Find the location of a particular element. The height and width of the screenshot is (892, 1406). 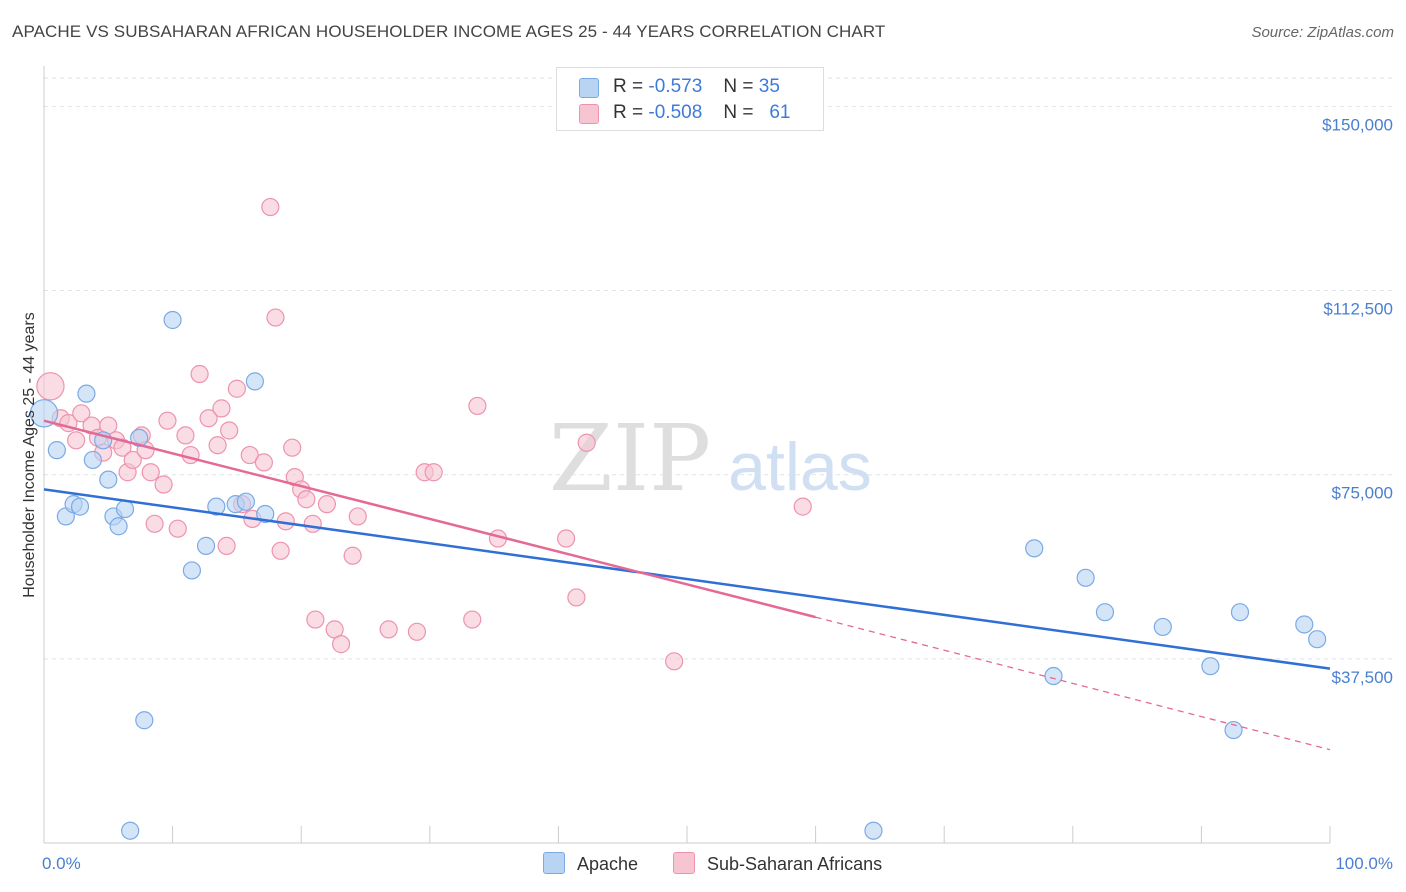

r-label: R = is located at coordinates (628, 112).